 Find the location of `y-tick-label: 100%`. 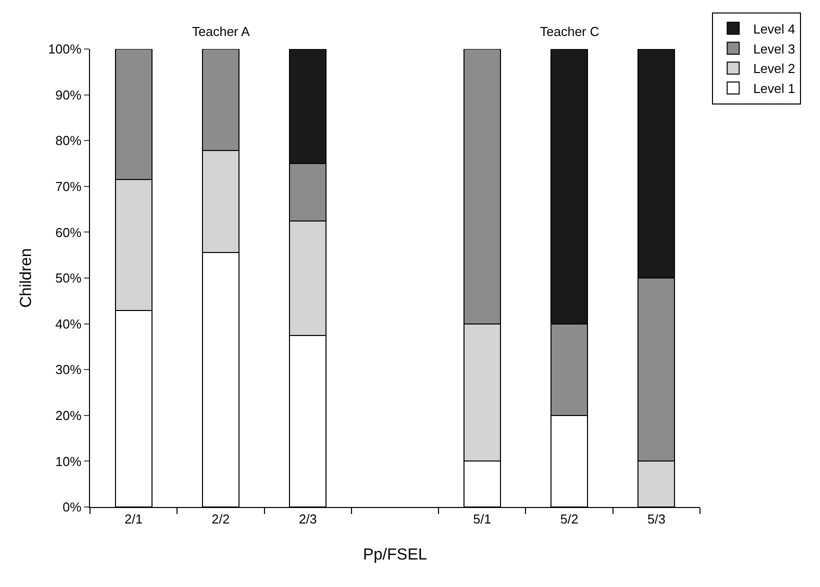

y-tick-label: 100% is located at coordinates (65, 49).